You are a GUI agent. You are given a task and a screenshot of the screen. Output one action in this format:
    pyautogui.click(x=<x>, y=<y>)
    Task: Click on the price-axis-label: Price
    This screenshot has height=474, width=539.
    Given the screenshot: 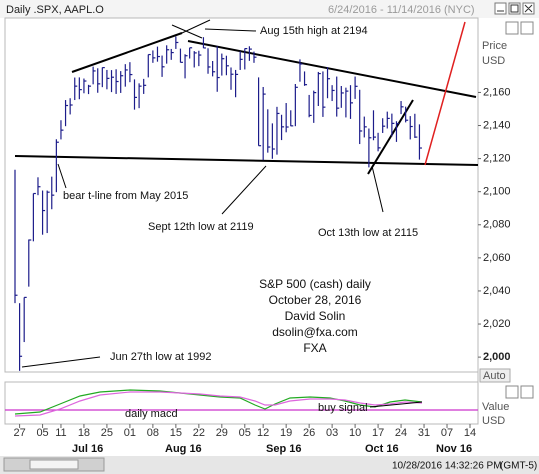 What is the action you would take?
    pyautogui.click(x=494, y=46)
    